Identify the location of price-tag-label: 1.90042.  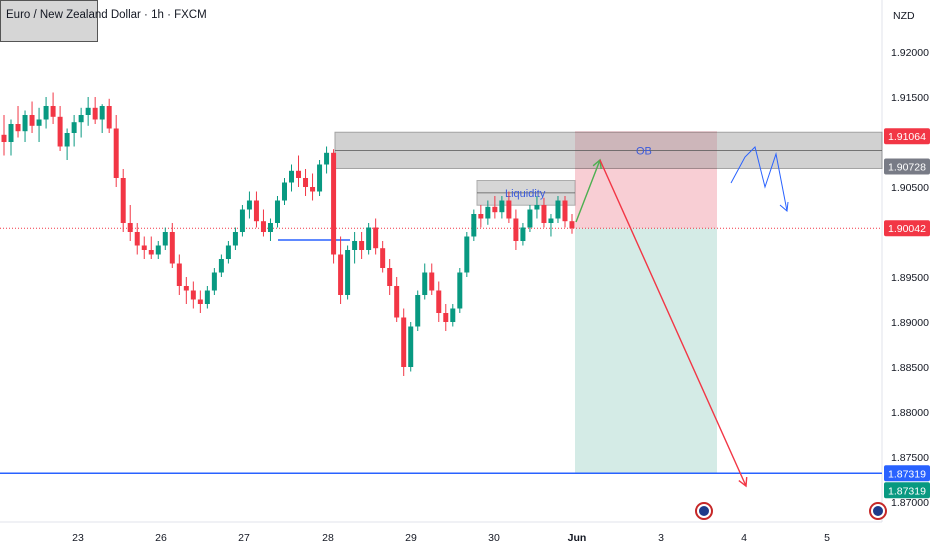
(907, 229).